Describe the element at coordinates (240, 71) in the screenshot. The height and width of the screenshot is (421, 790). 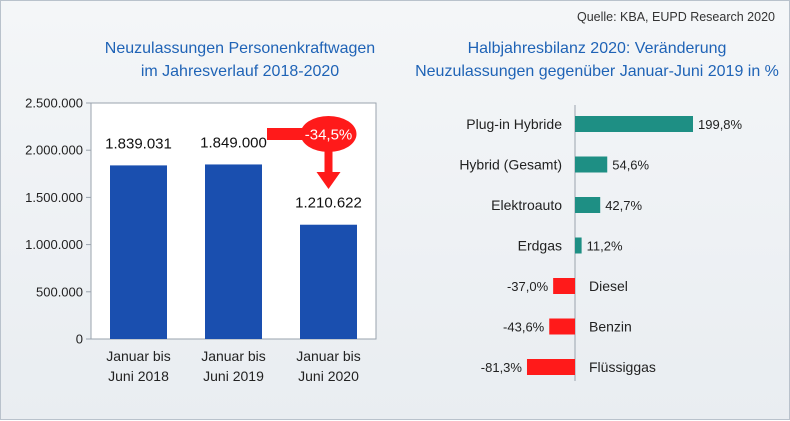
I see `left-chart-title-line-2: im Jahresverlauf 2018-2020` at that location.